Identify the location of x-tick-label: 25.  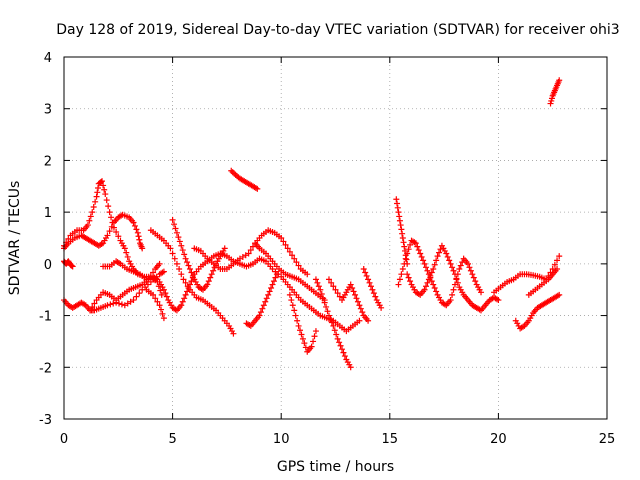
(607, 439).